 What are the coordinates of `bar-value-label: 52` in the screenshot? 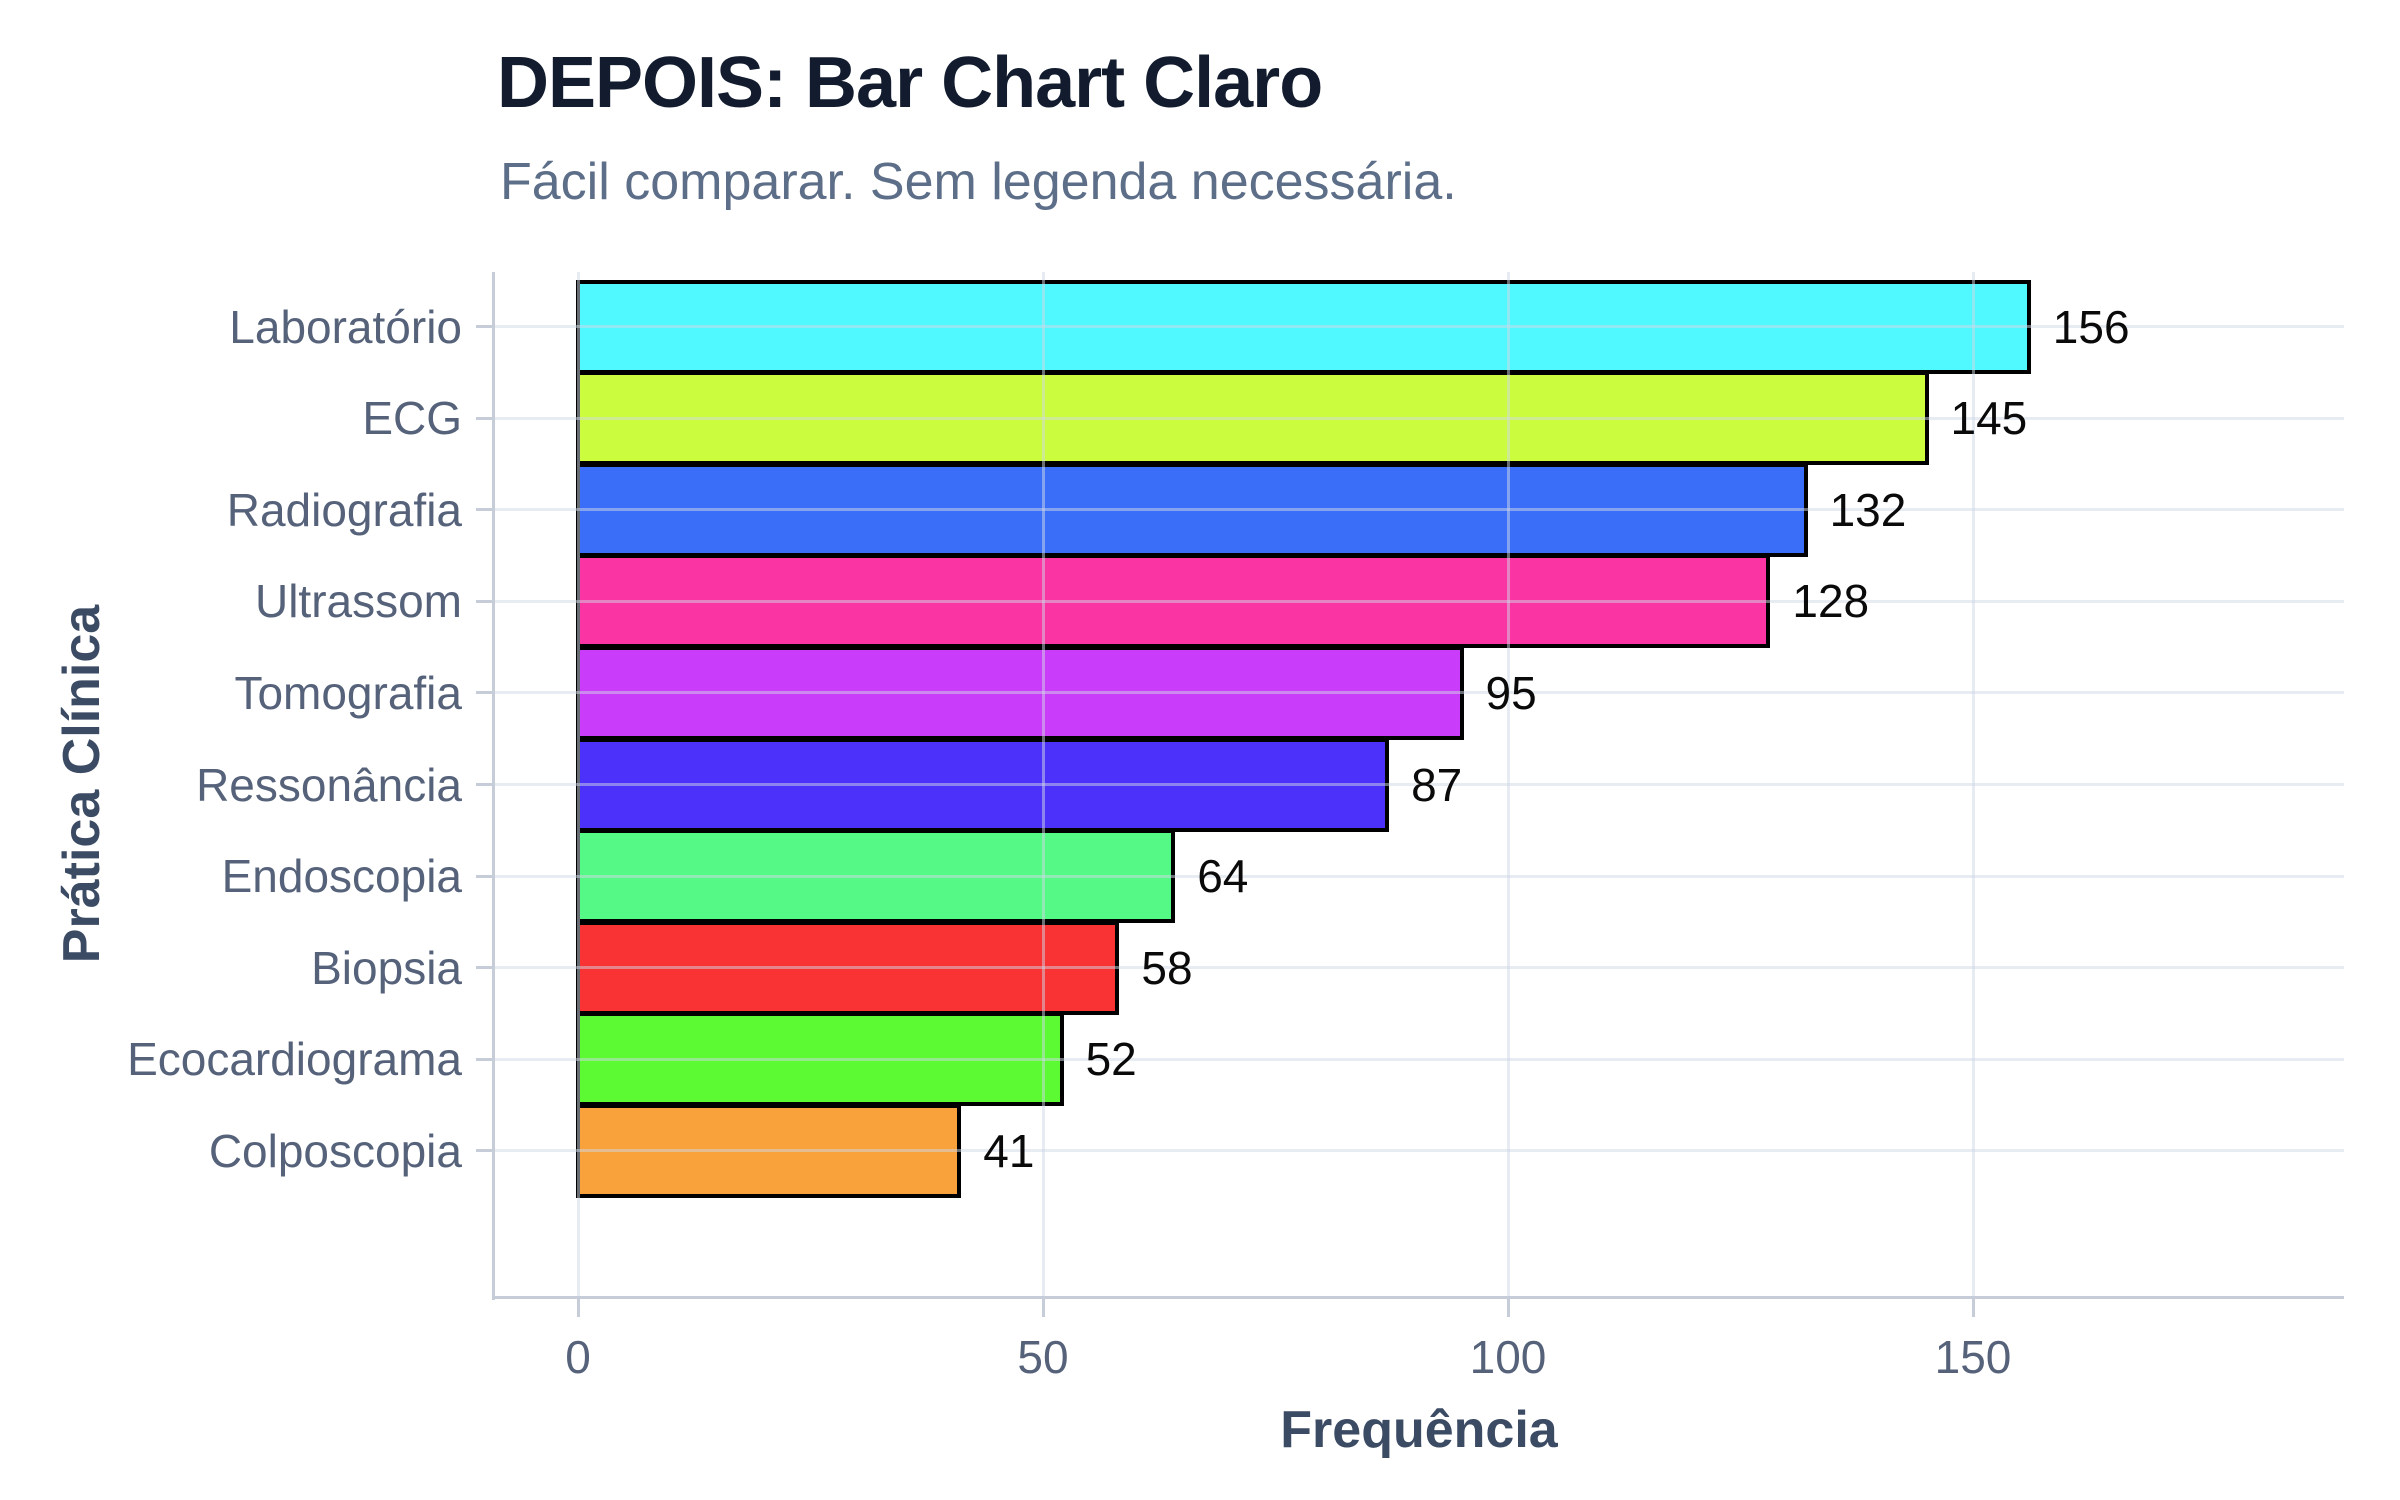 It's located at (1111, 1059).